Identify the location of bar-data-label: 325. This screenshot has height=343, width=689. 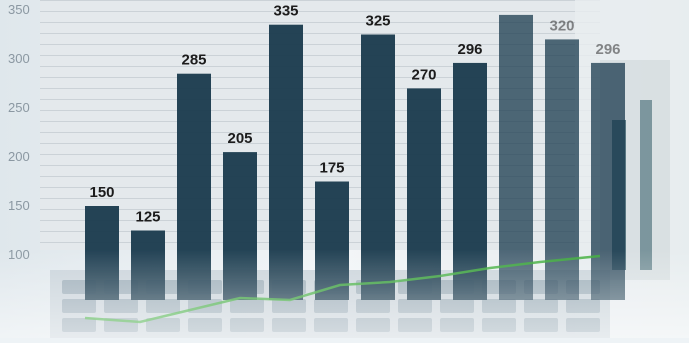
(377, 21).